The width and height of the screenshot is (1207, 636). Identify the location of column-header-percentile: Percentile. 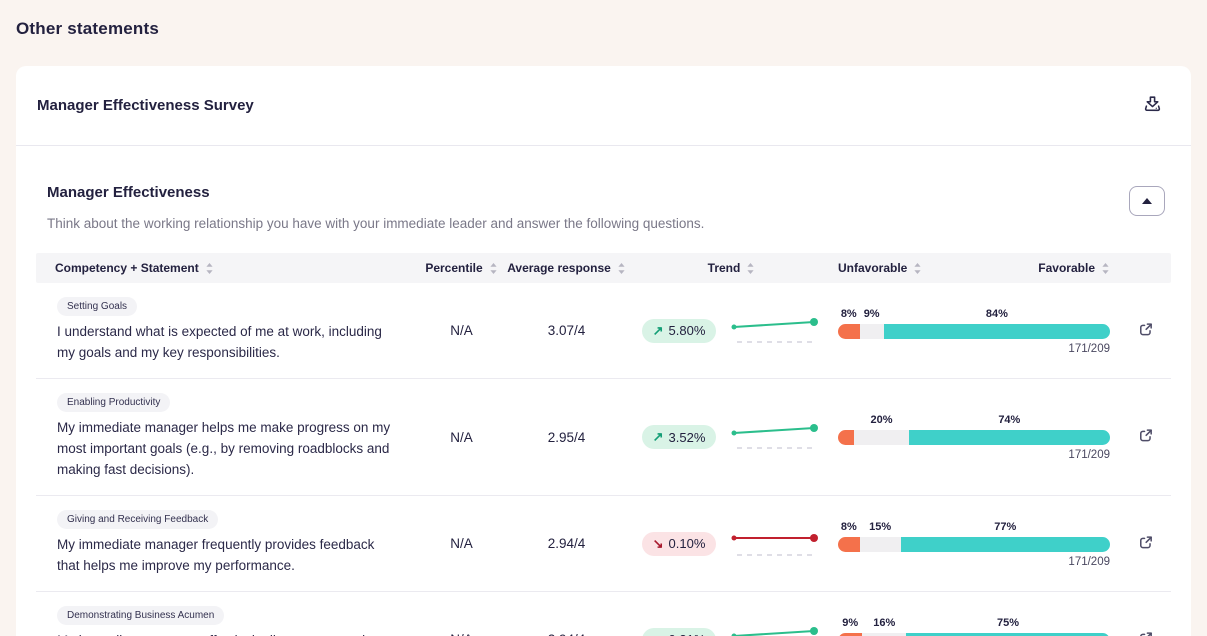
(461, 268).